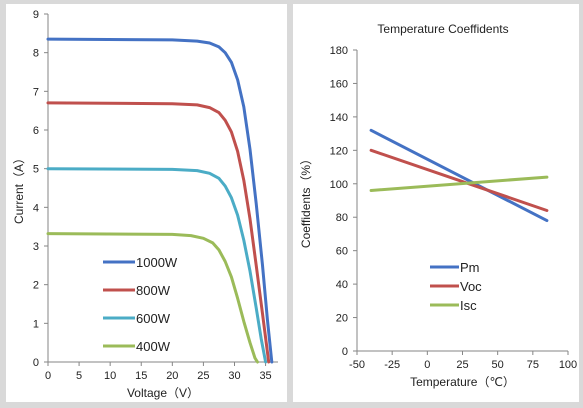 The image size is (583, 408). What do you see at coordinates (265, 376) in the screenshot?
I see `chart1-x-tick-label: 35` at bounding box center [265, 376].